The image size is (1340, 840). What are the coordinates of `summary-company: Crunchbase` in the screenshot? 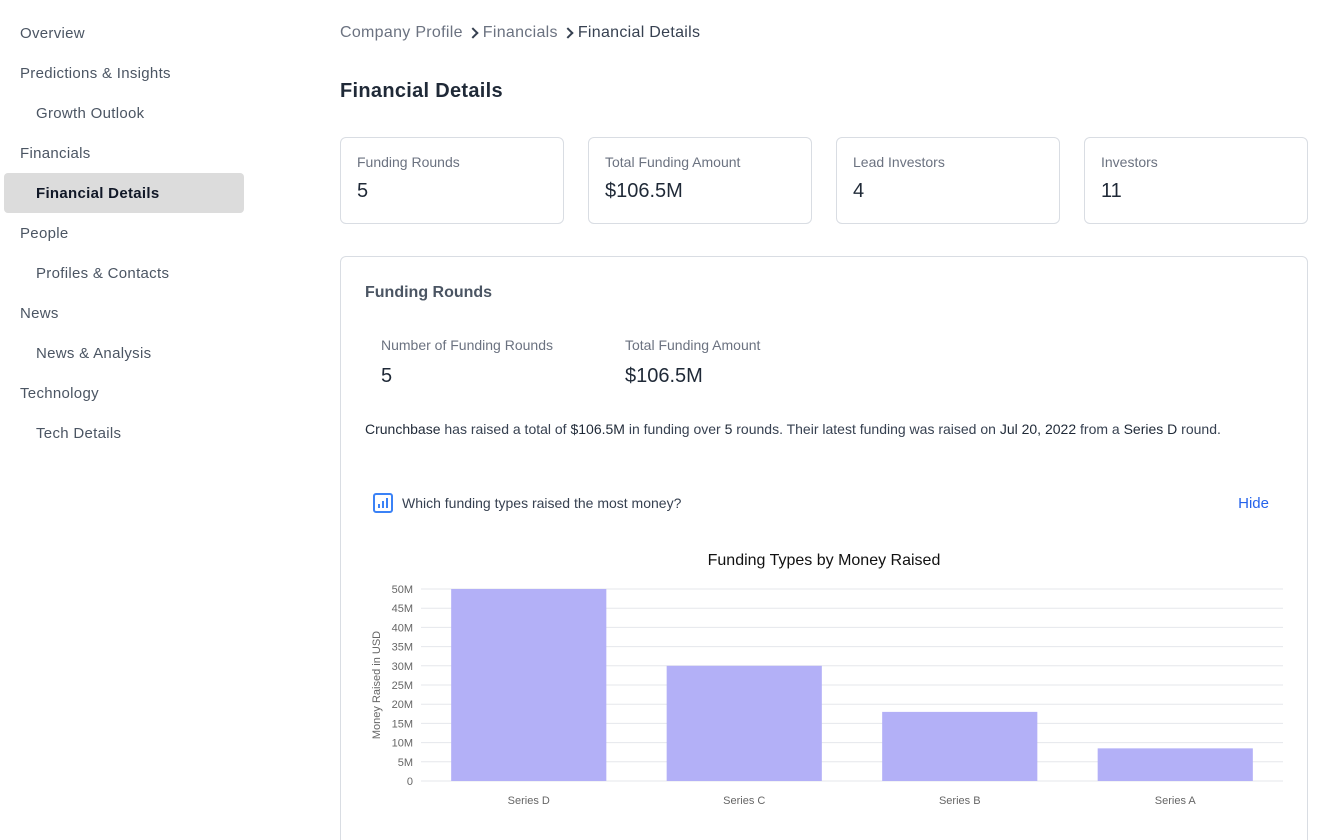 It's located at (403, 429).